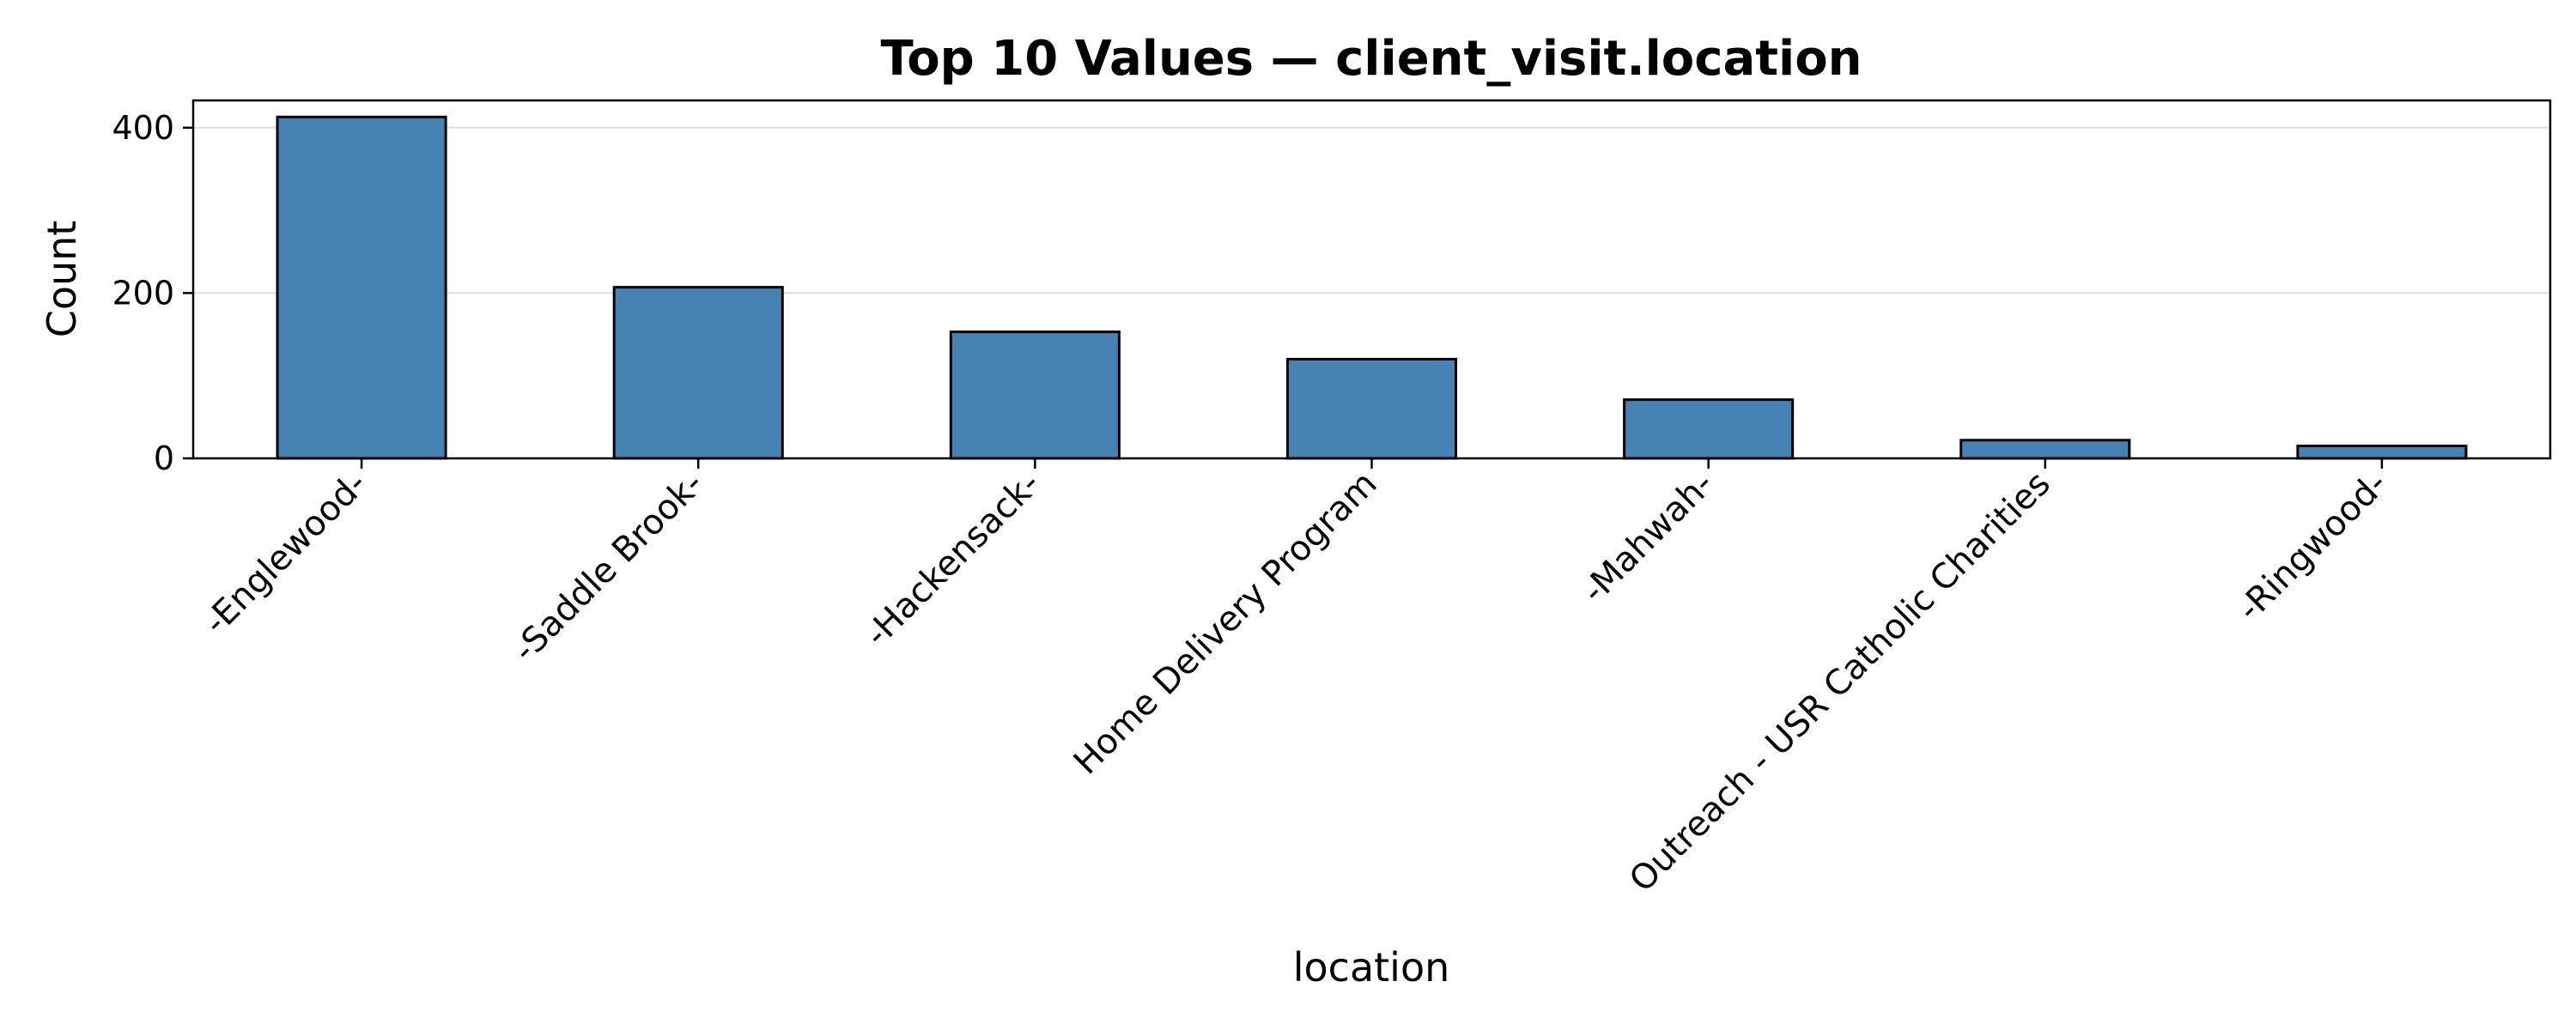 The image size is (2576, 1030). Describe the element at coordinates (608, 567) in the screenshot. I see `x-tick-label: -Saddle Brook-` at that location.